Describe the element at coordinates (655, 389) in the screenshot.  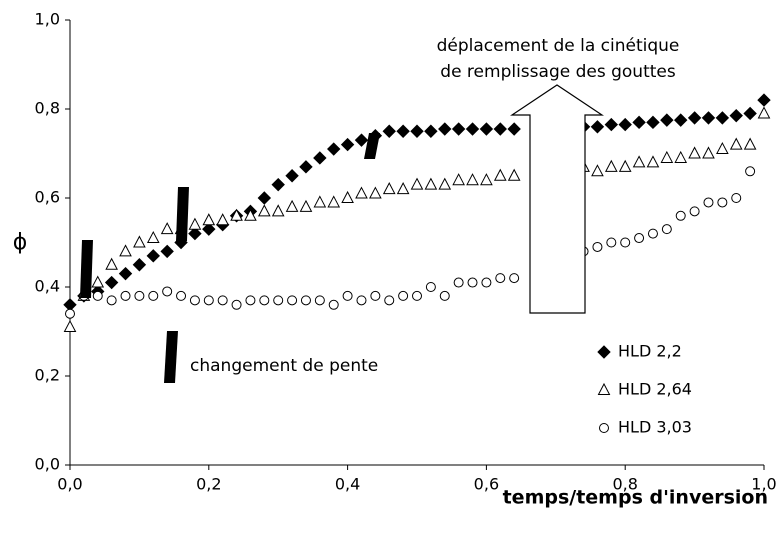
I see `legend-label: HLD 2,64` at that location.